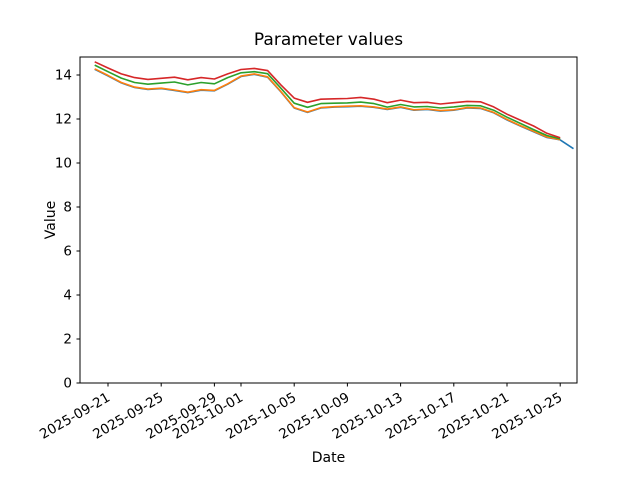 The image size is (640, 480). Describe the element at coordinates (328, 40) in the screenshot. I see `chart-title: Parameter values` at that location.